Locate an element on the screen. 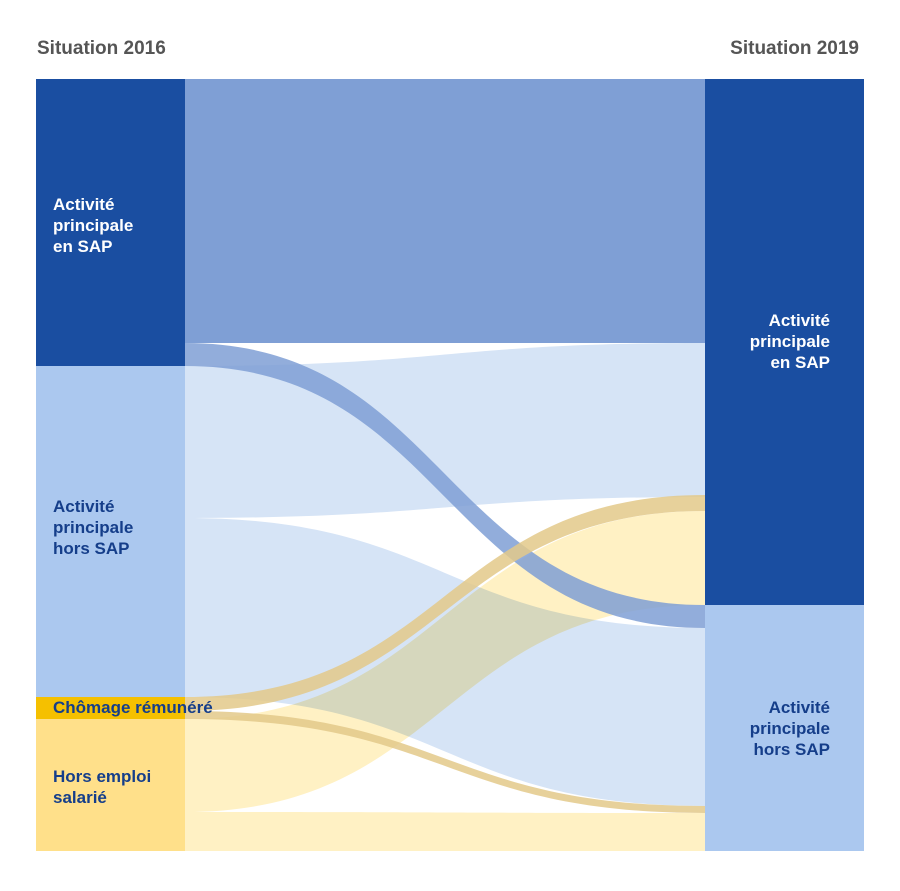 The height and width of the screenshot is (891, 900). left-node-l2 is located at coordinates (110, 531).